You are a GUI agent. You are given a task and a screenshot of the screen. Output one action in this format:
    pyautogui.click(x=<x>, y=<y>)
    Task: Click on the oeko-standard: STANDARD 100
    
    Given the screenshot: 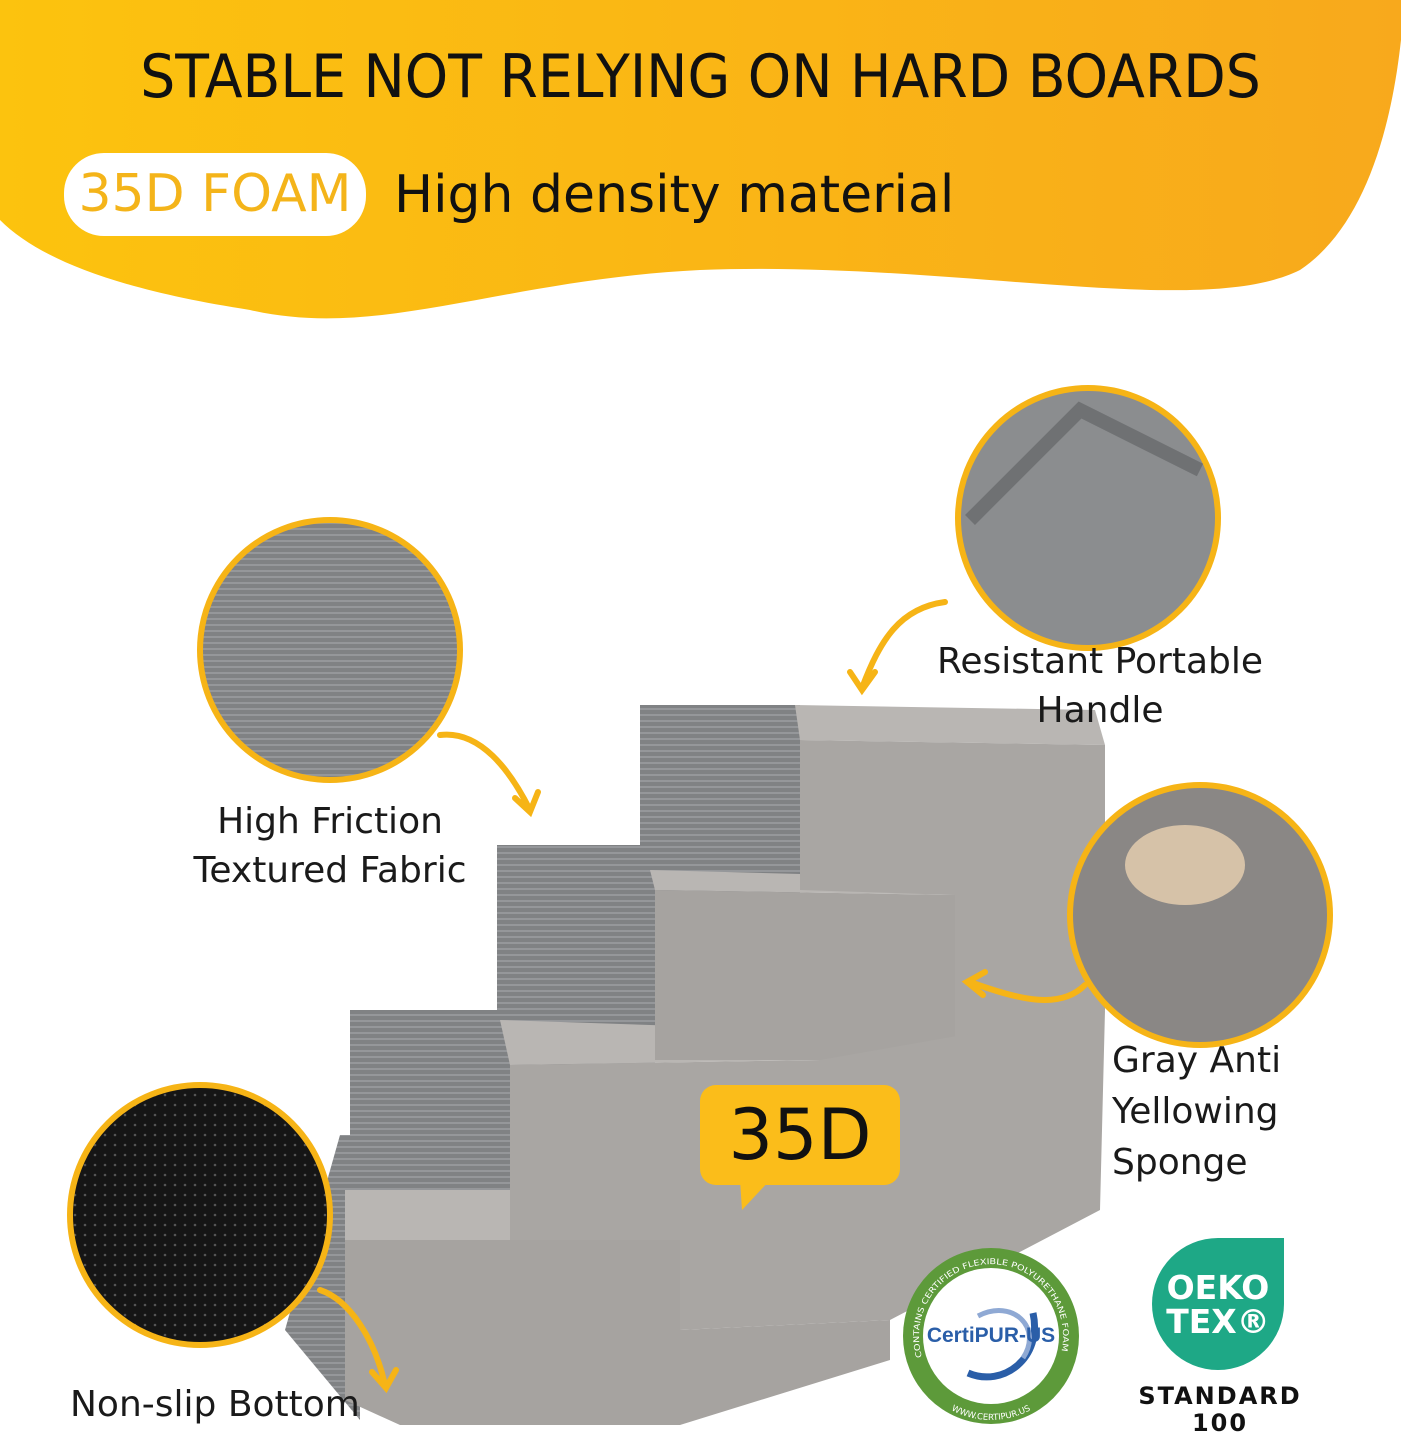 What is the action you would take?
    pyautogui.click(x=1220, y=1410)
    